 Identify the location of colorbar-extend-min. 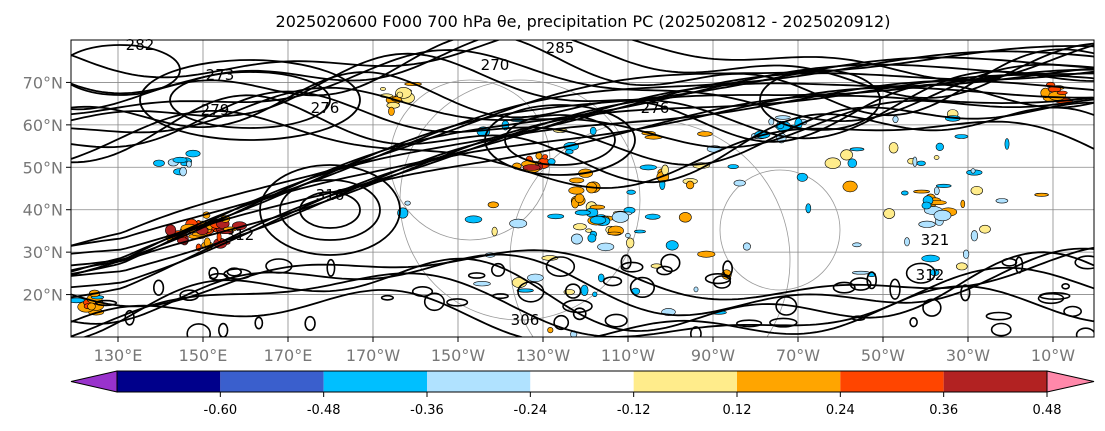
(94, 381).